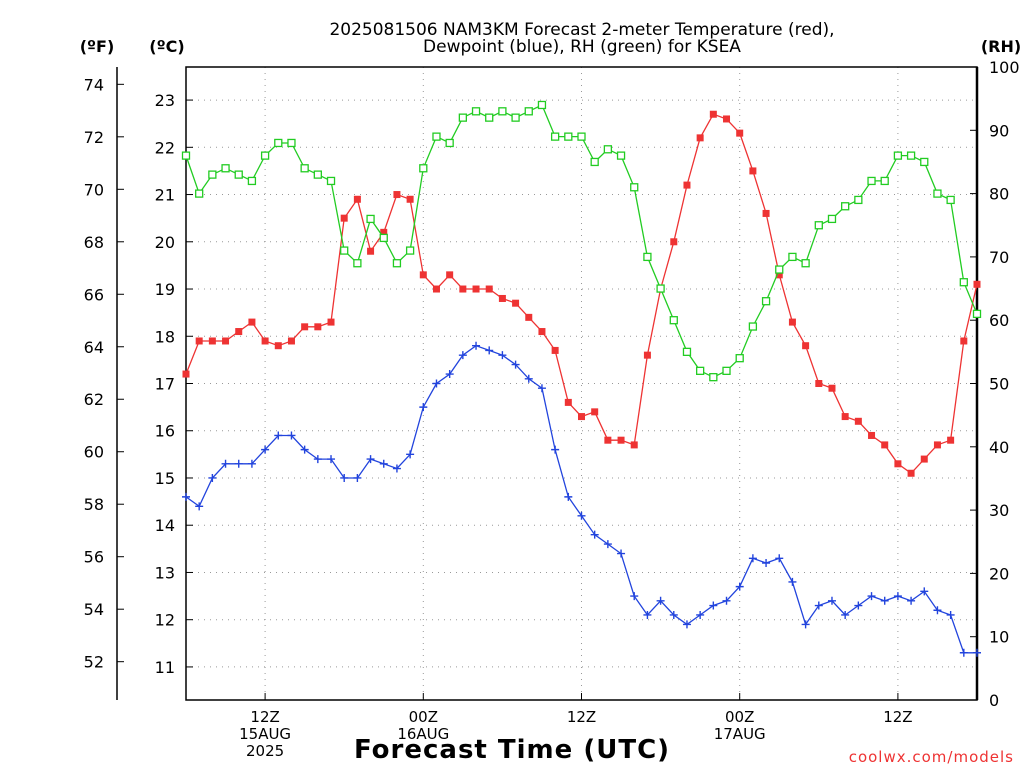  I want to click on rh-tick-label: 90, so click(999, 130).